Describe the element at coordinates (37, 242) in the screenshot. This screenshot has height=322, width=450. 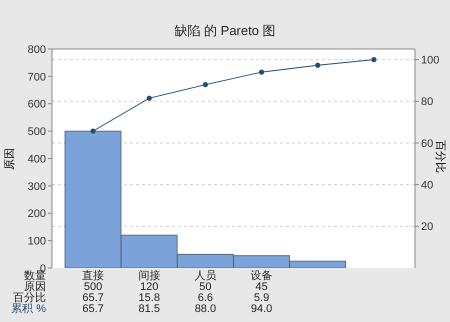
I see `y-tick-label: 100` at that location.